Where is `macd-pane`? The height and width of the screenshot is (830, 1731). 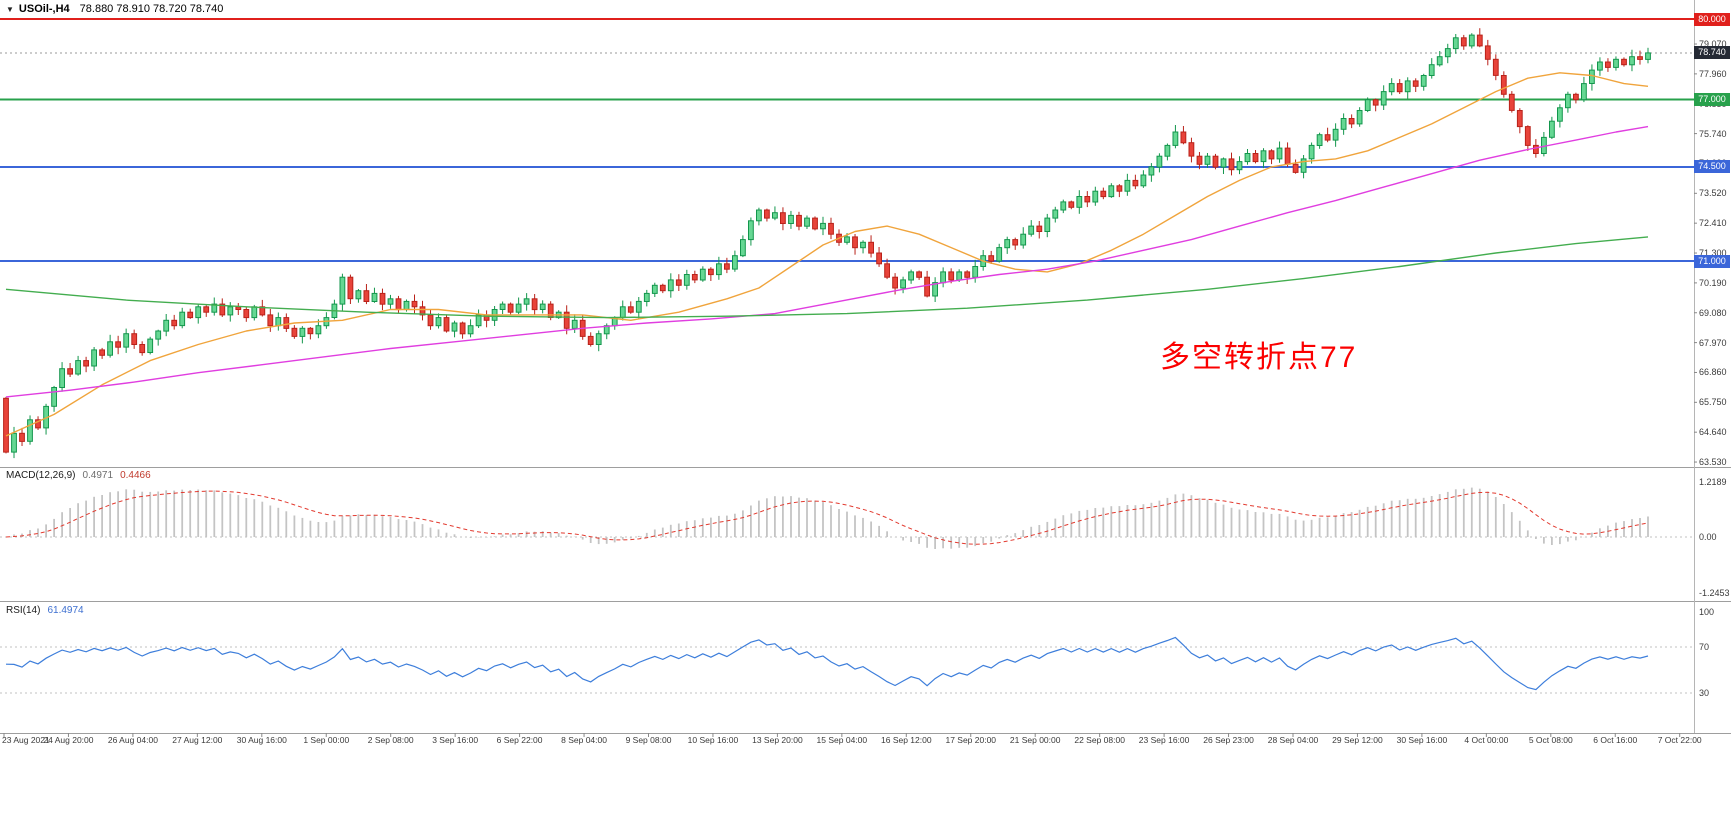 macd-pane is located at coordinates (847, 518).